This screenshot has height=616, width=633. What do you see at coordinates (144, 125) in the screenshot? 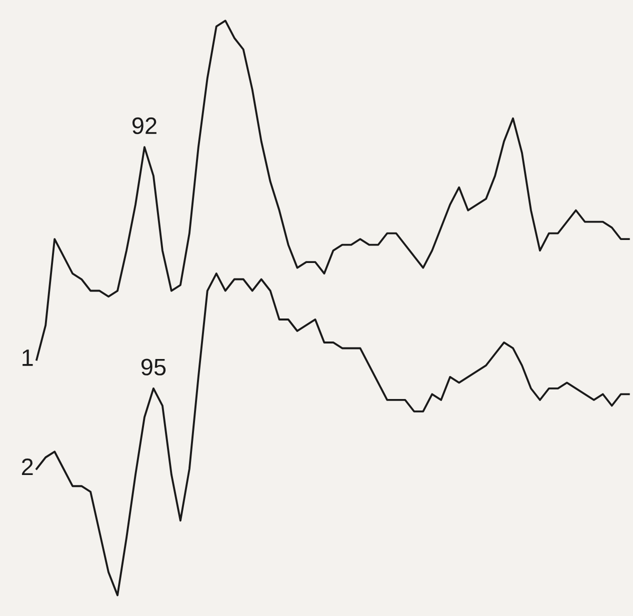
I see `annotation: 92` at bounding box center [144, 125].